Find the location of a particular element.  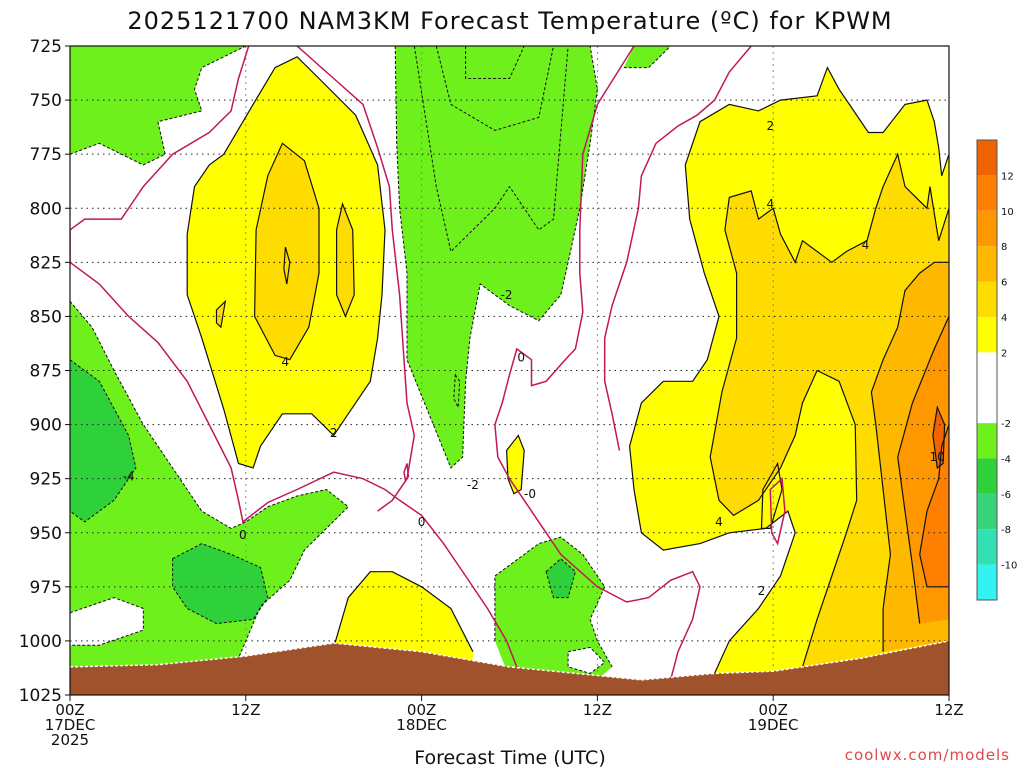

dashed-contour-left-cold-lower-edge is located at coordinates (210, 479).